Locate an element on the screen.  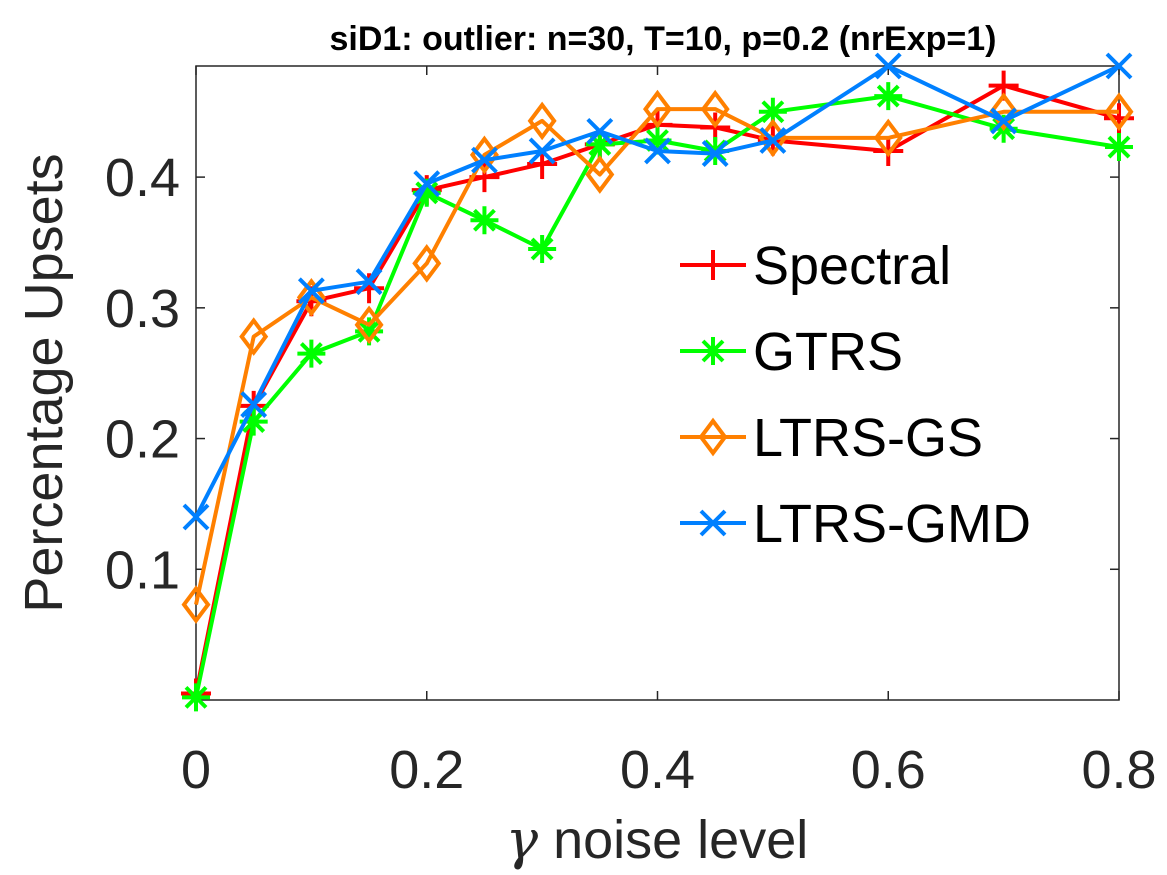
legend-entry: GTRS is located at coordinates (791, 352).